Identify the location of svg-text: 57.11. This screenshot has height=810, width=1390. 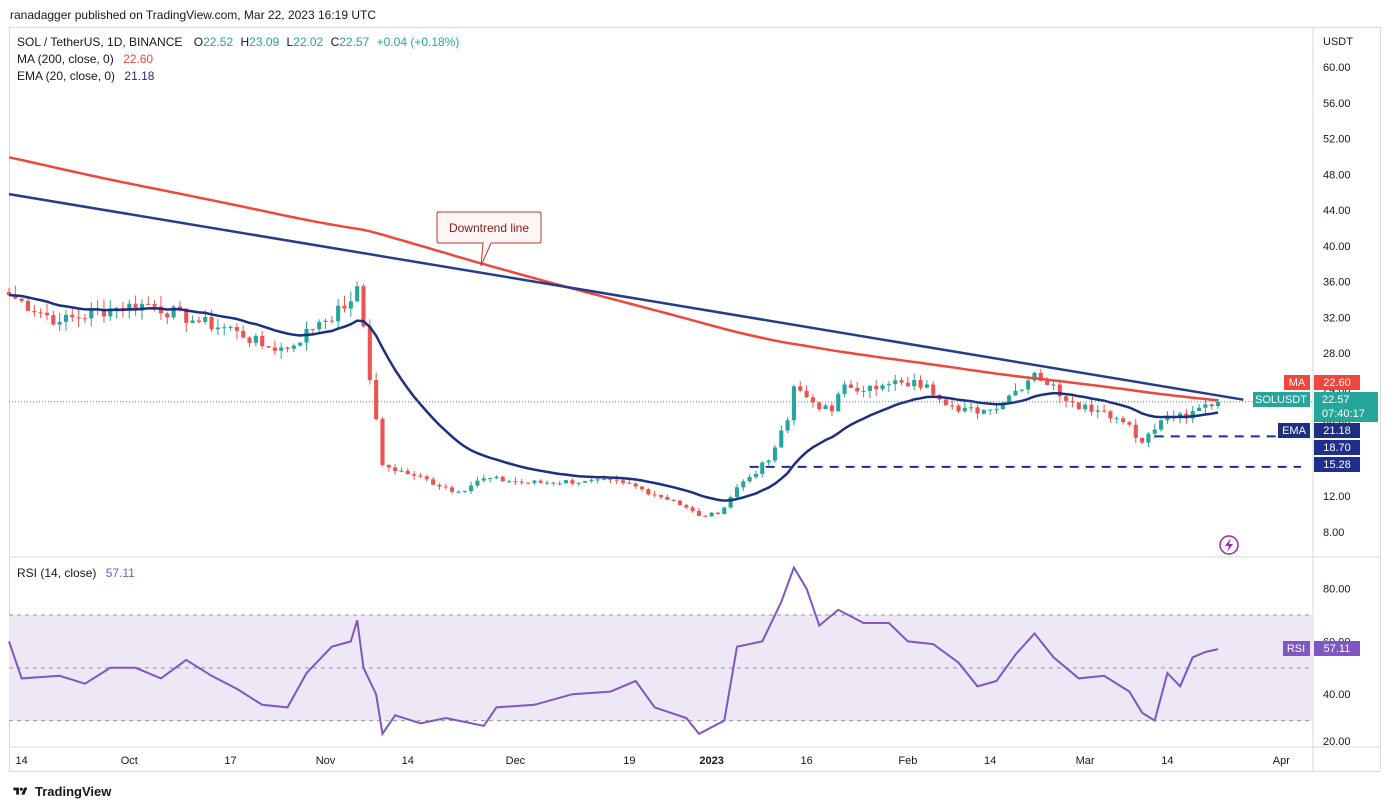
(1337, 649).